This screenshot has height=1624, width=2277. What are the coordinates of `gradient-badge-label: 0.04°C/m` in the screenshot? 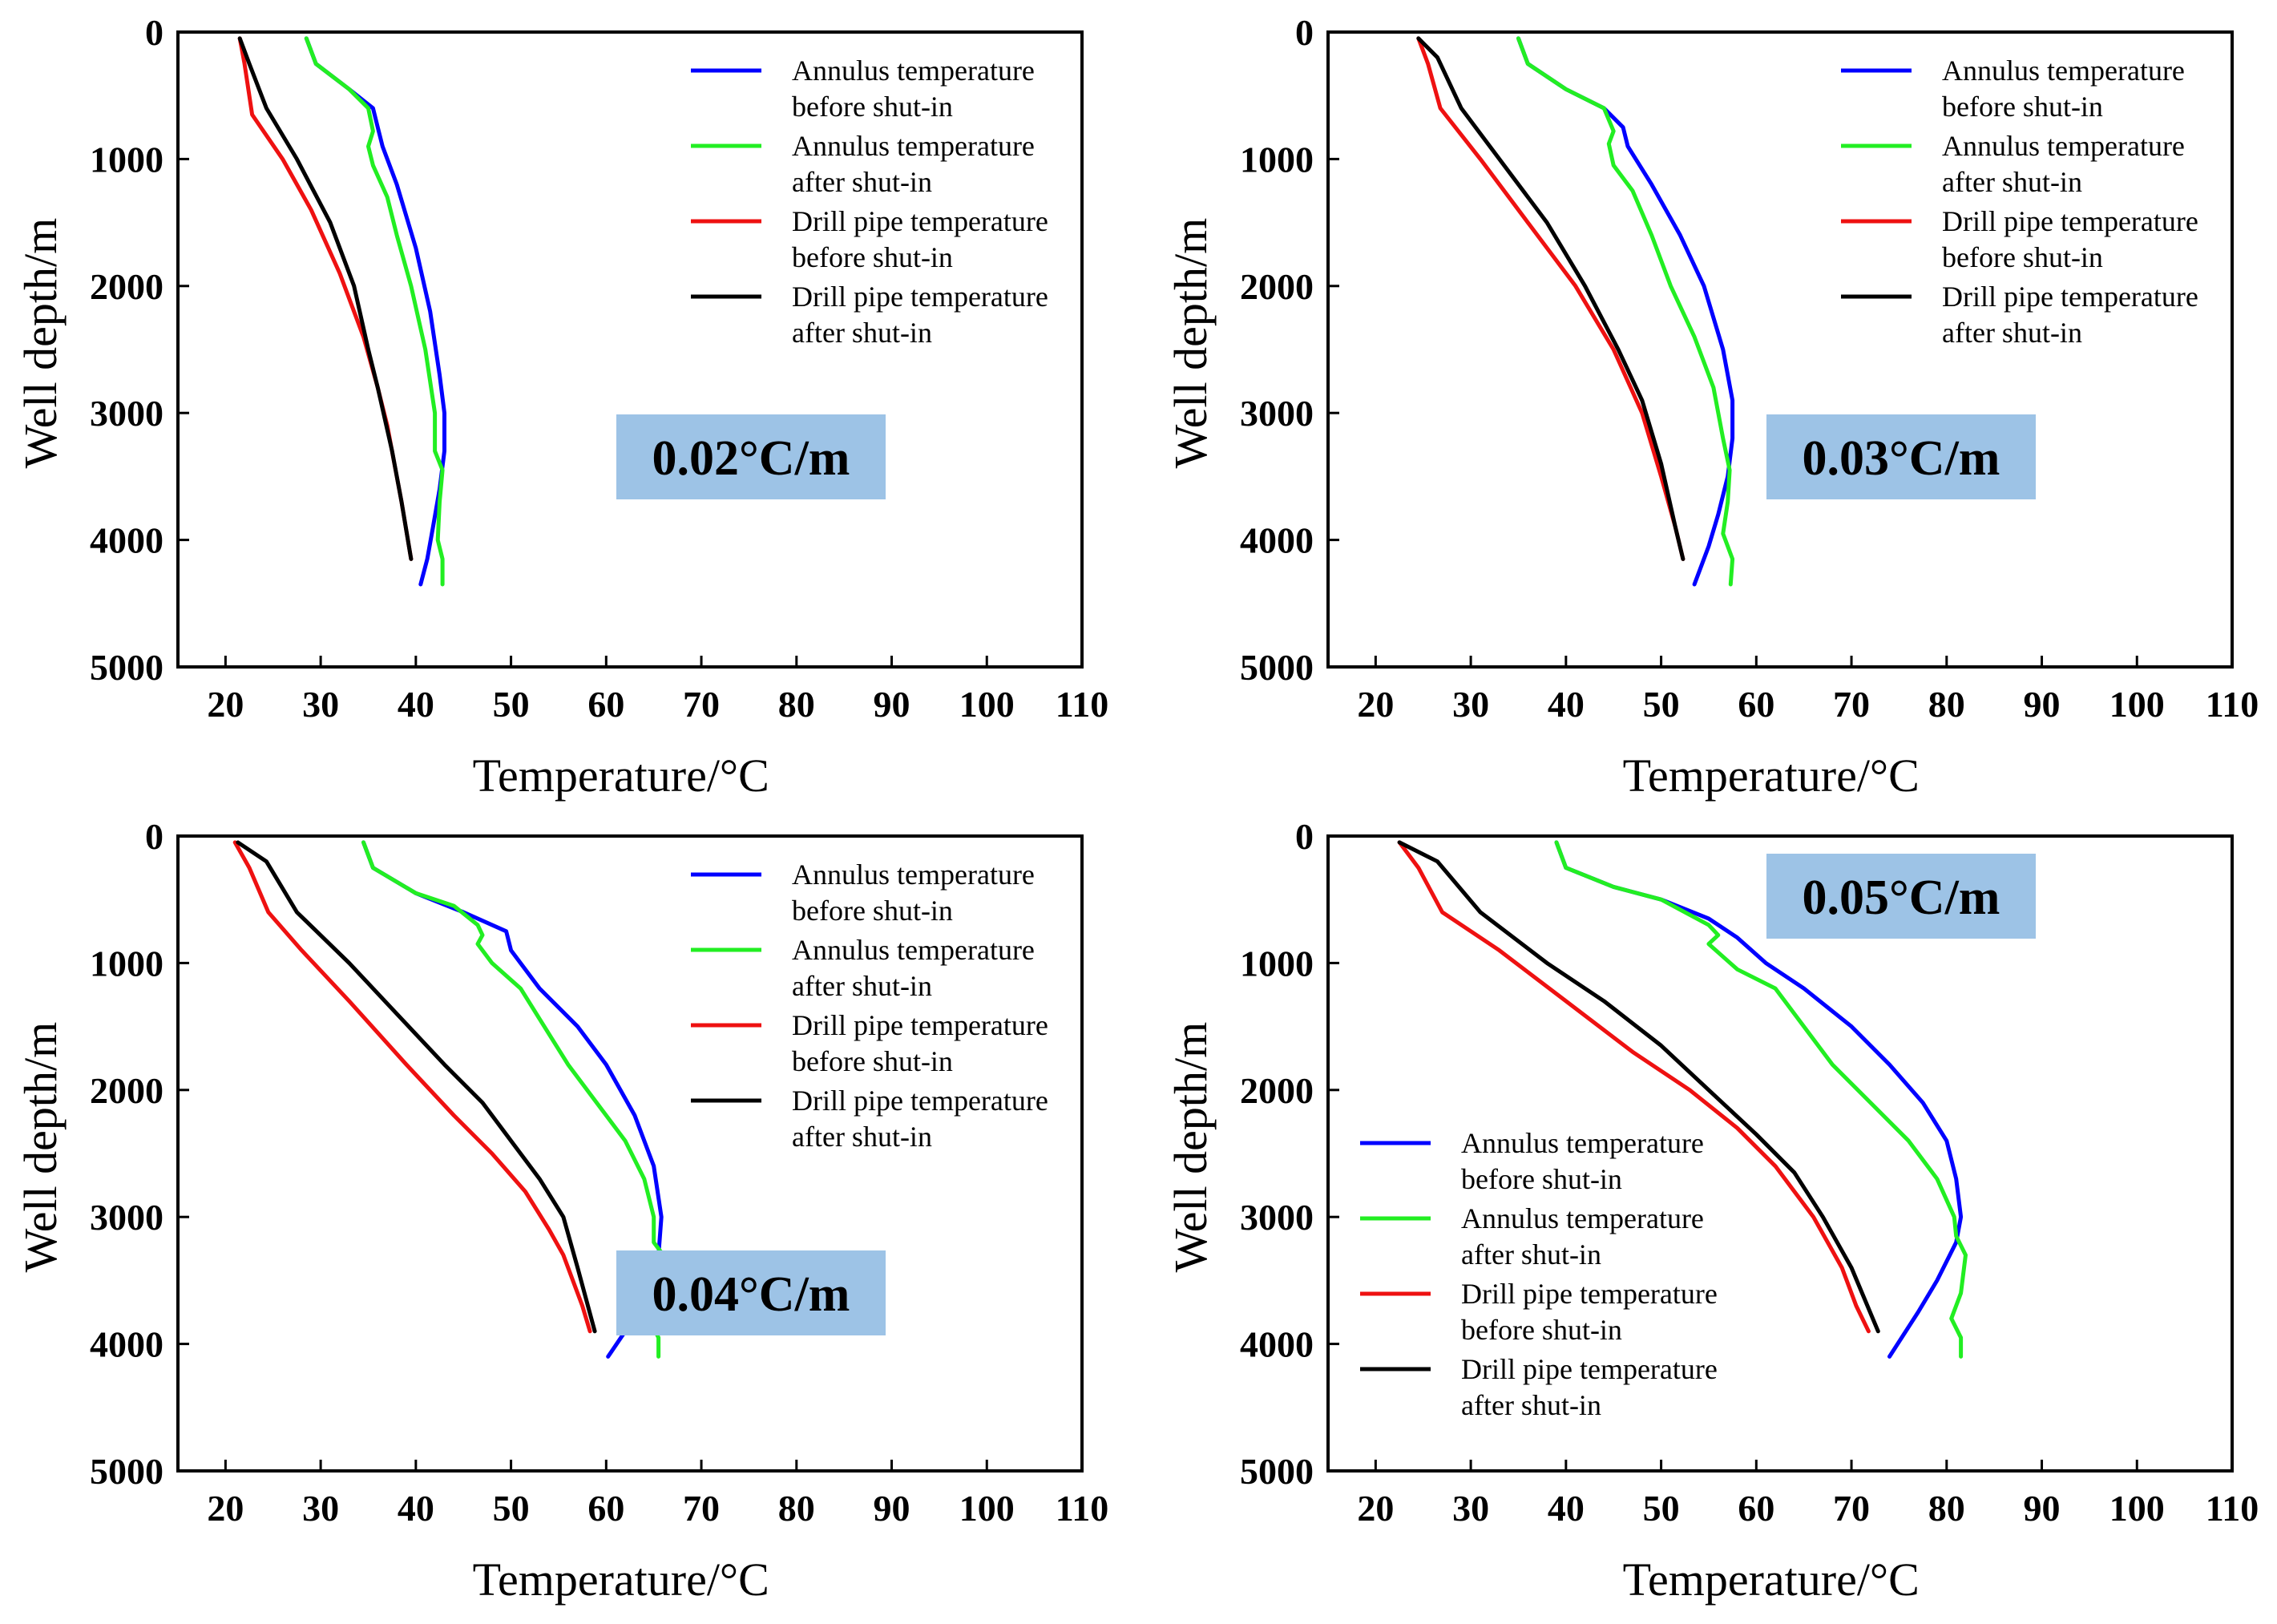 It's located at (751, 1294).